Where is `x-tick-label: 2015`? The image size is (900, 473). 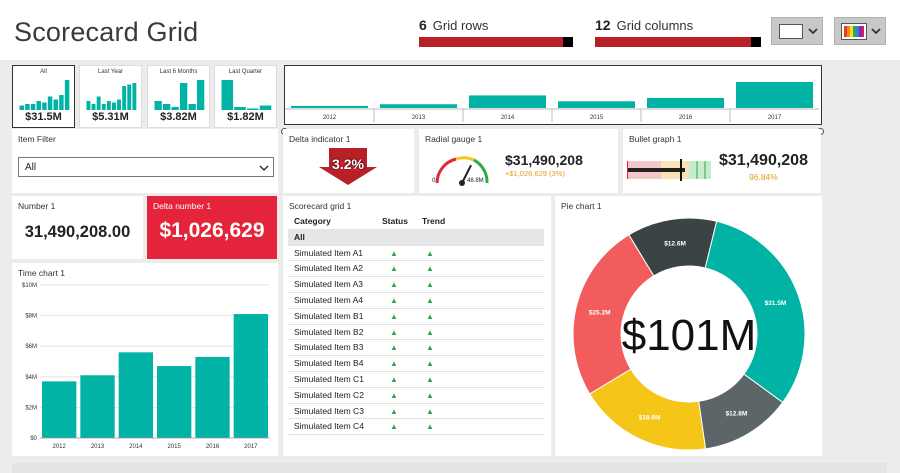
x-tick-label: 2015 is located at coordinates (174, 447).